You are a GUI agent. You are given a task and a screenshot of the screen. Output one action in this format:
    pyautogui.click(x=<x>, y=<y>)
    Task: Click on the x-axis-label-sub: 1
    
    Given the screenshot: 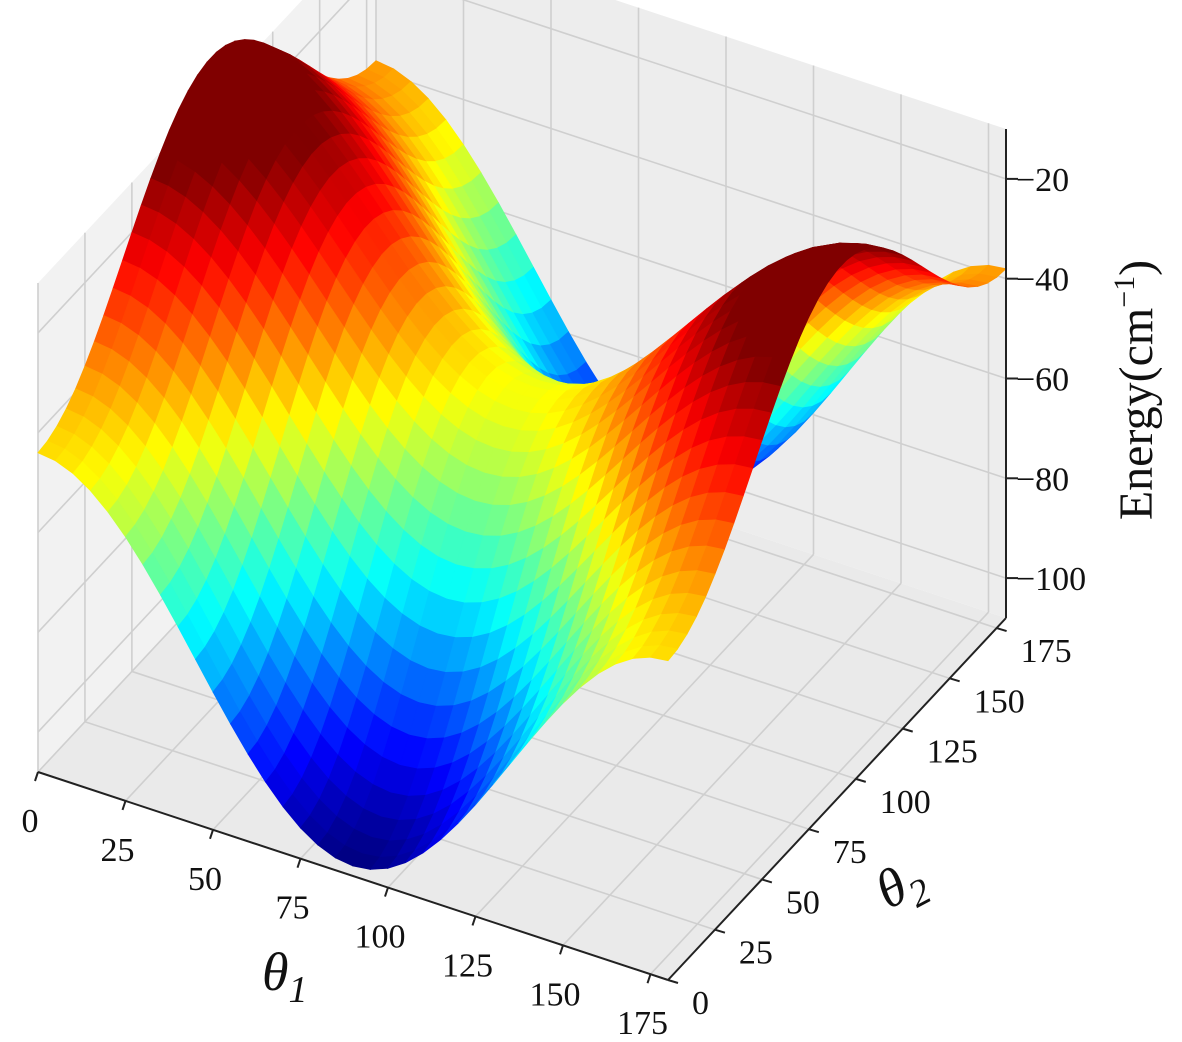 What is the action you would take?
    pyautogui.click(x=298, y=990)
    